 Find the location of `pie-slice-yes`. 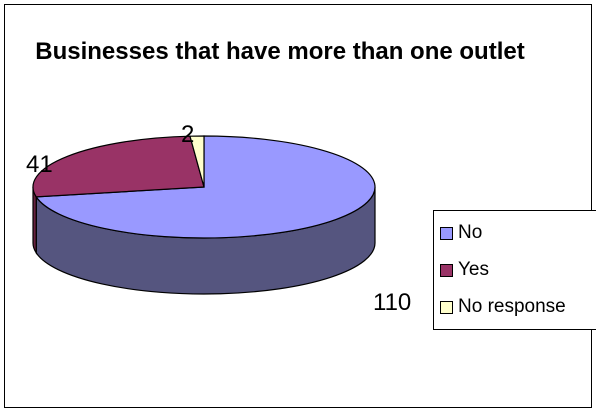

pie-slice-yes is located at coordinates (118, 166).